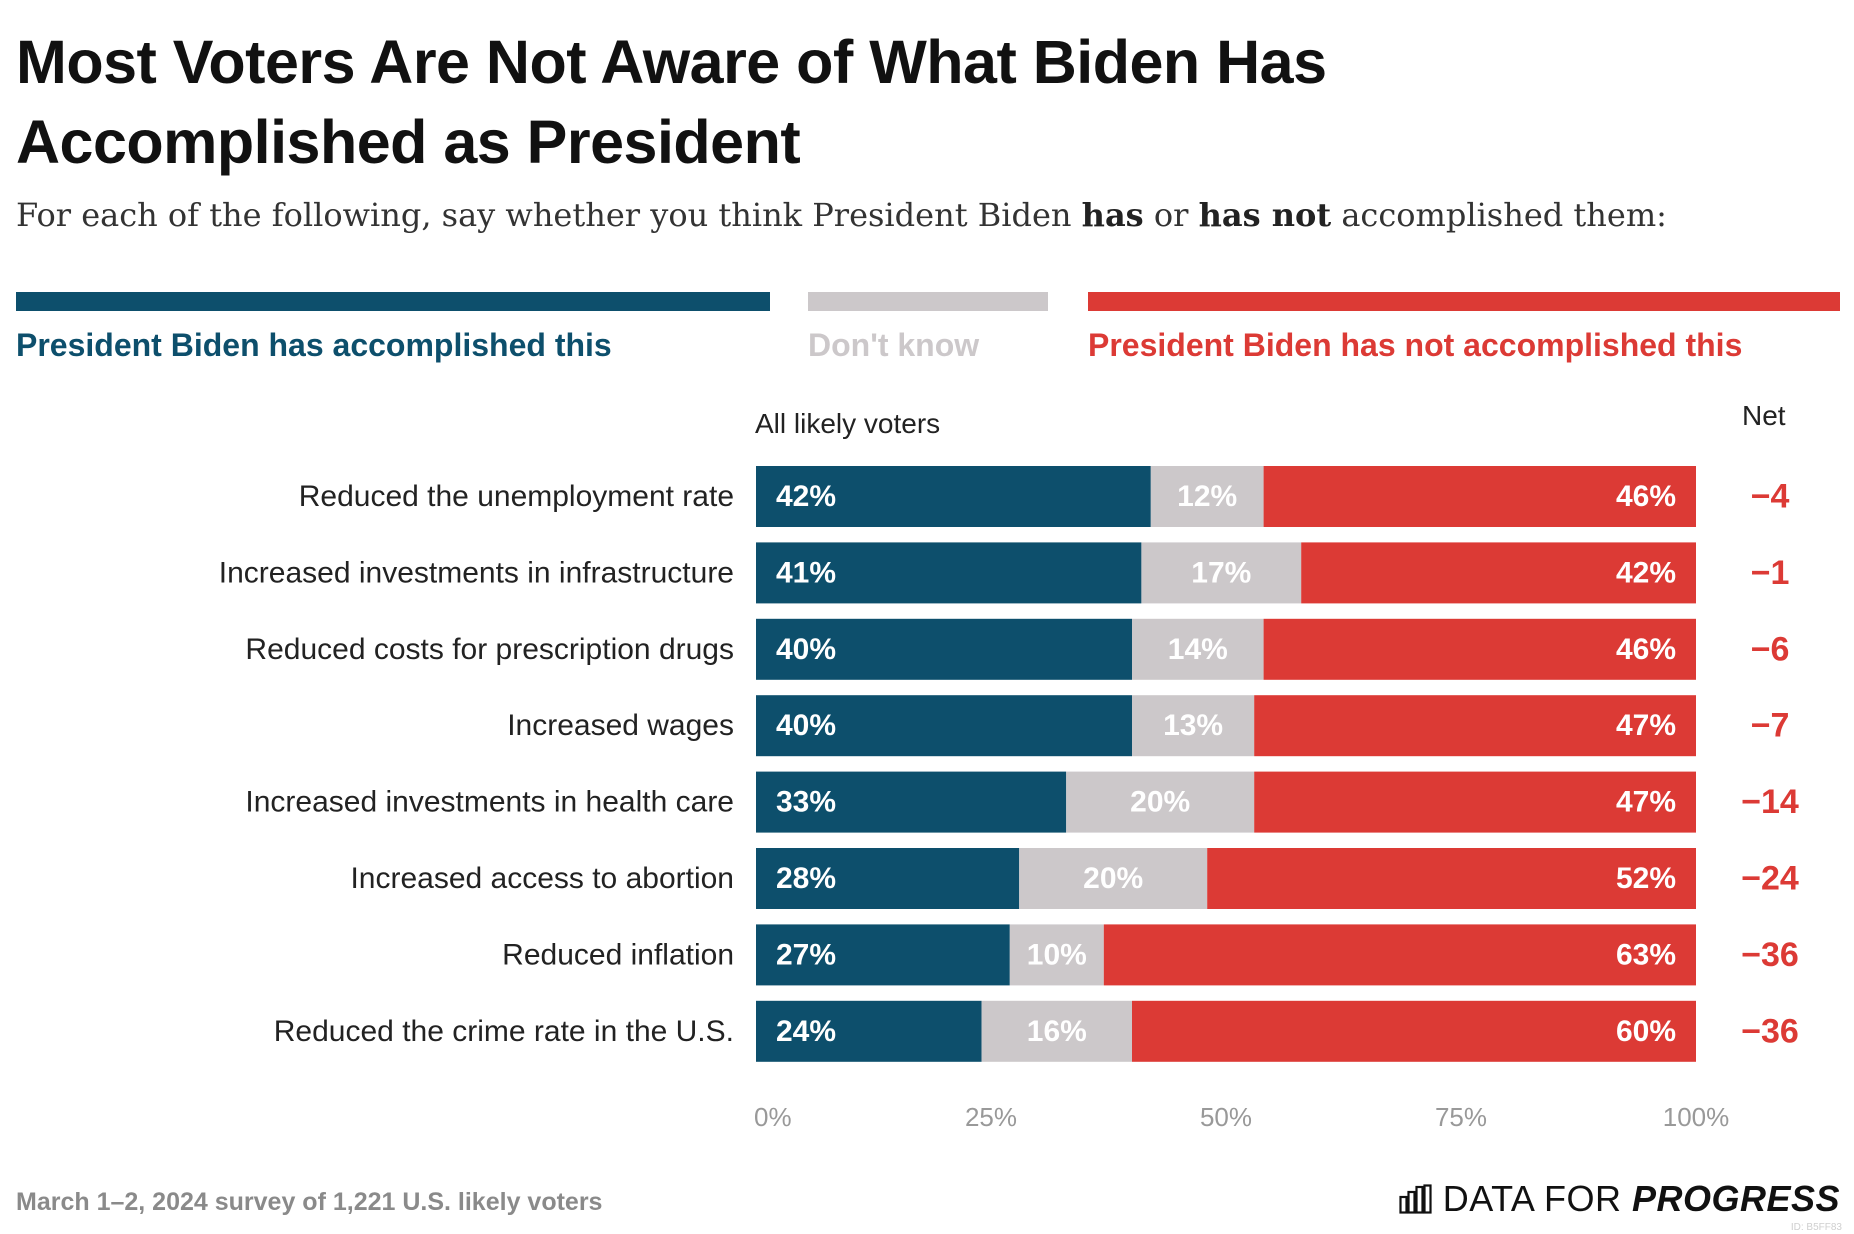 This screenshot has height=1234, width=1854. I want to click on x-tick-label: 75%, so click(1461, 1117).